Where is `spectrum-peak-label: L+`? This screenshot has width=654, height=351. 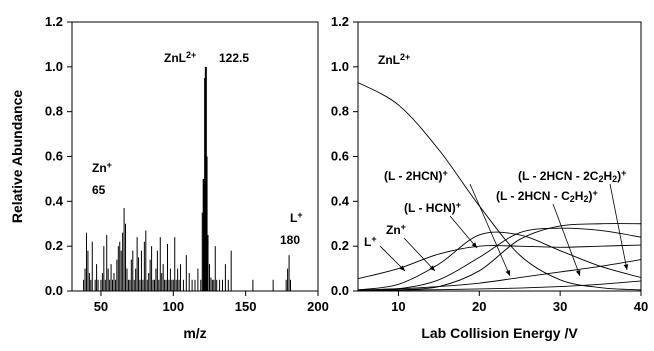 spectrum-peak-label: L+ is located at coordinates (296, 217).